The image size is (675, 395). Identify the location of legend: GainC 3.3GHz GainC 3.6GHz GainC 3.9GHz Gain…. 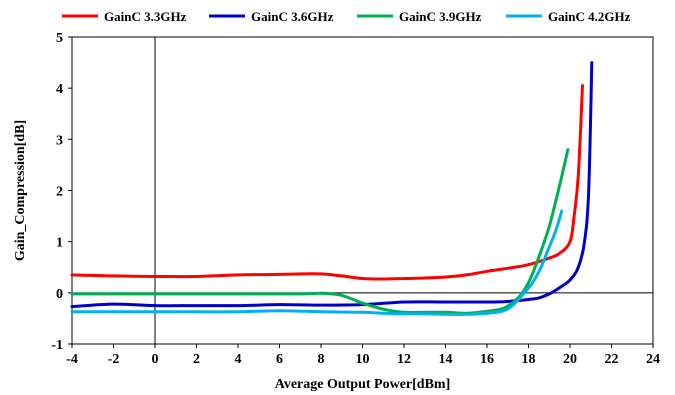
(346, 16).